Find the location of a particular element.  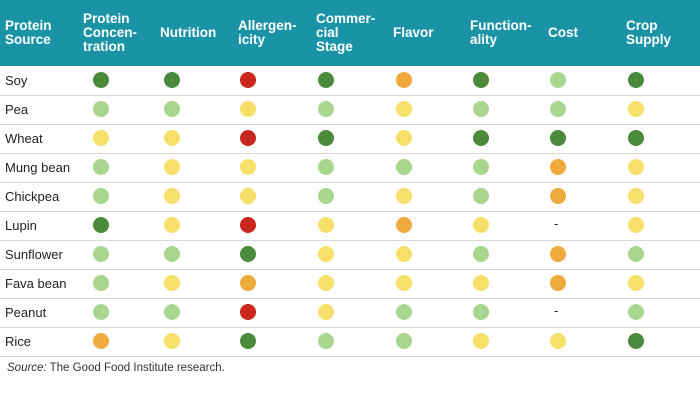

row-label: Pea is located at coordinates (17, 109).